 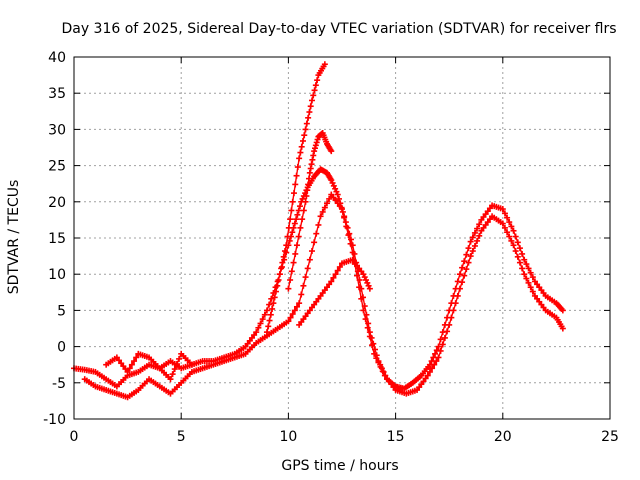 What do you see at coordinates (57, 94) in the screenshot?
I see `y-tick-label: 35` at bounding box center [57, 94].